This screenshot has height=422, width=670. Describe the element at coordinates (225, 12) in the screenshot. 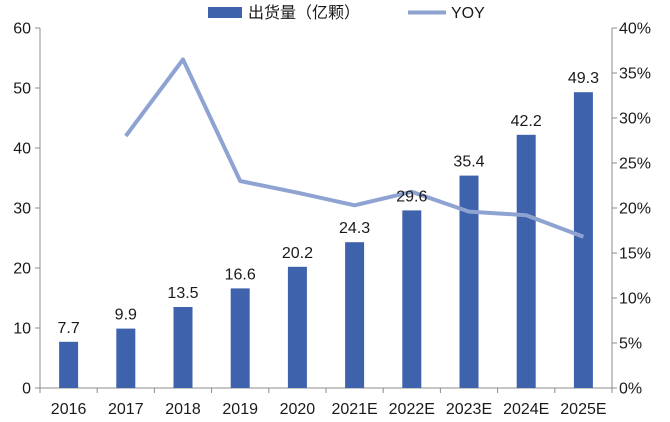

I see `legend-swatch-shipments` at that location.